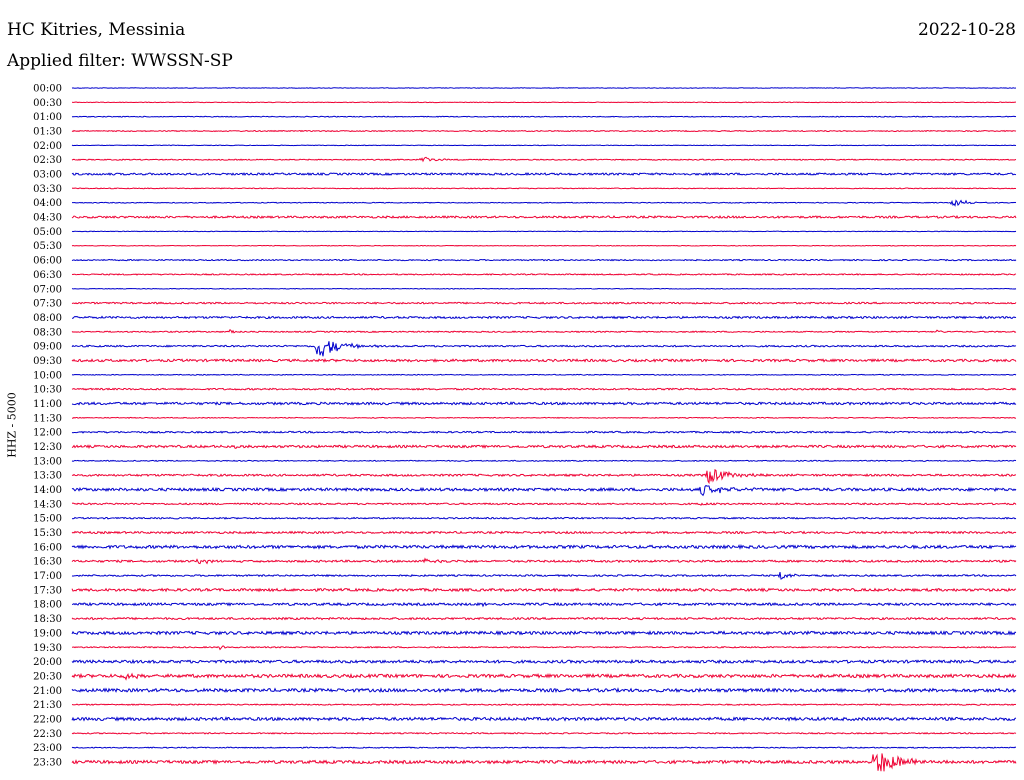 Image resolution: width=1024 pixels, height=780 pixels. Describe the element at coordinates (47, 762) in the screenshot. I see `time-tick-label: 23:30` at that location.